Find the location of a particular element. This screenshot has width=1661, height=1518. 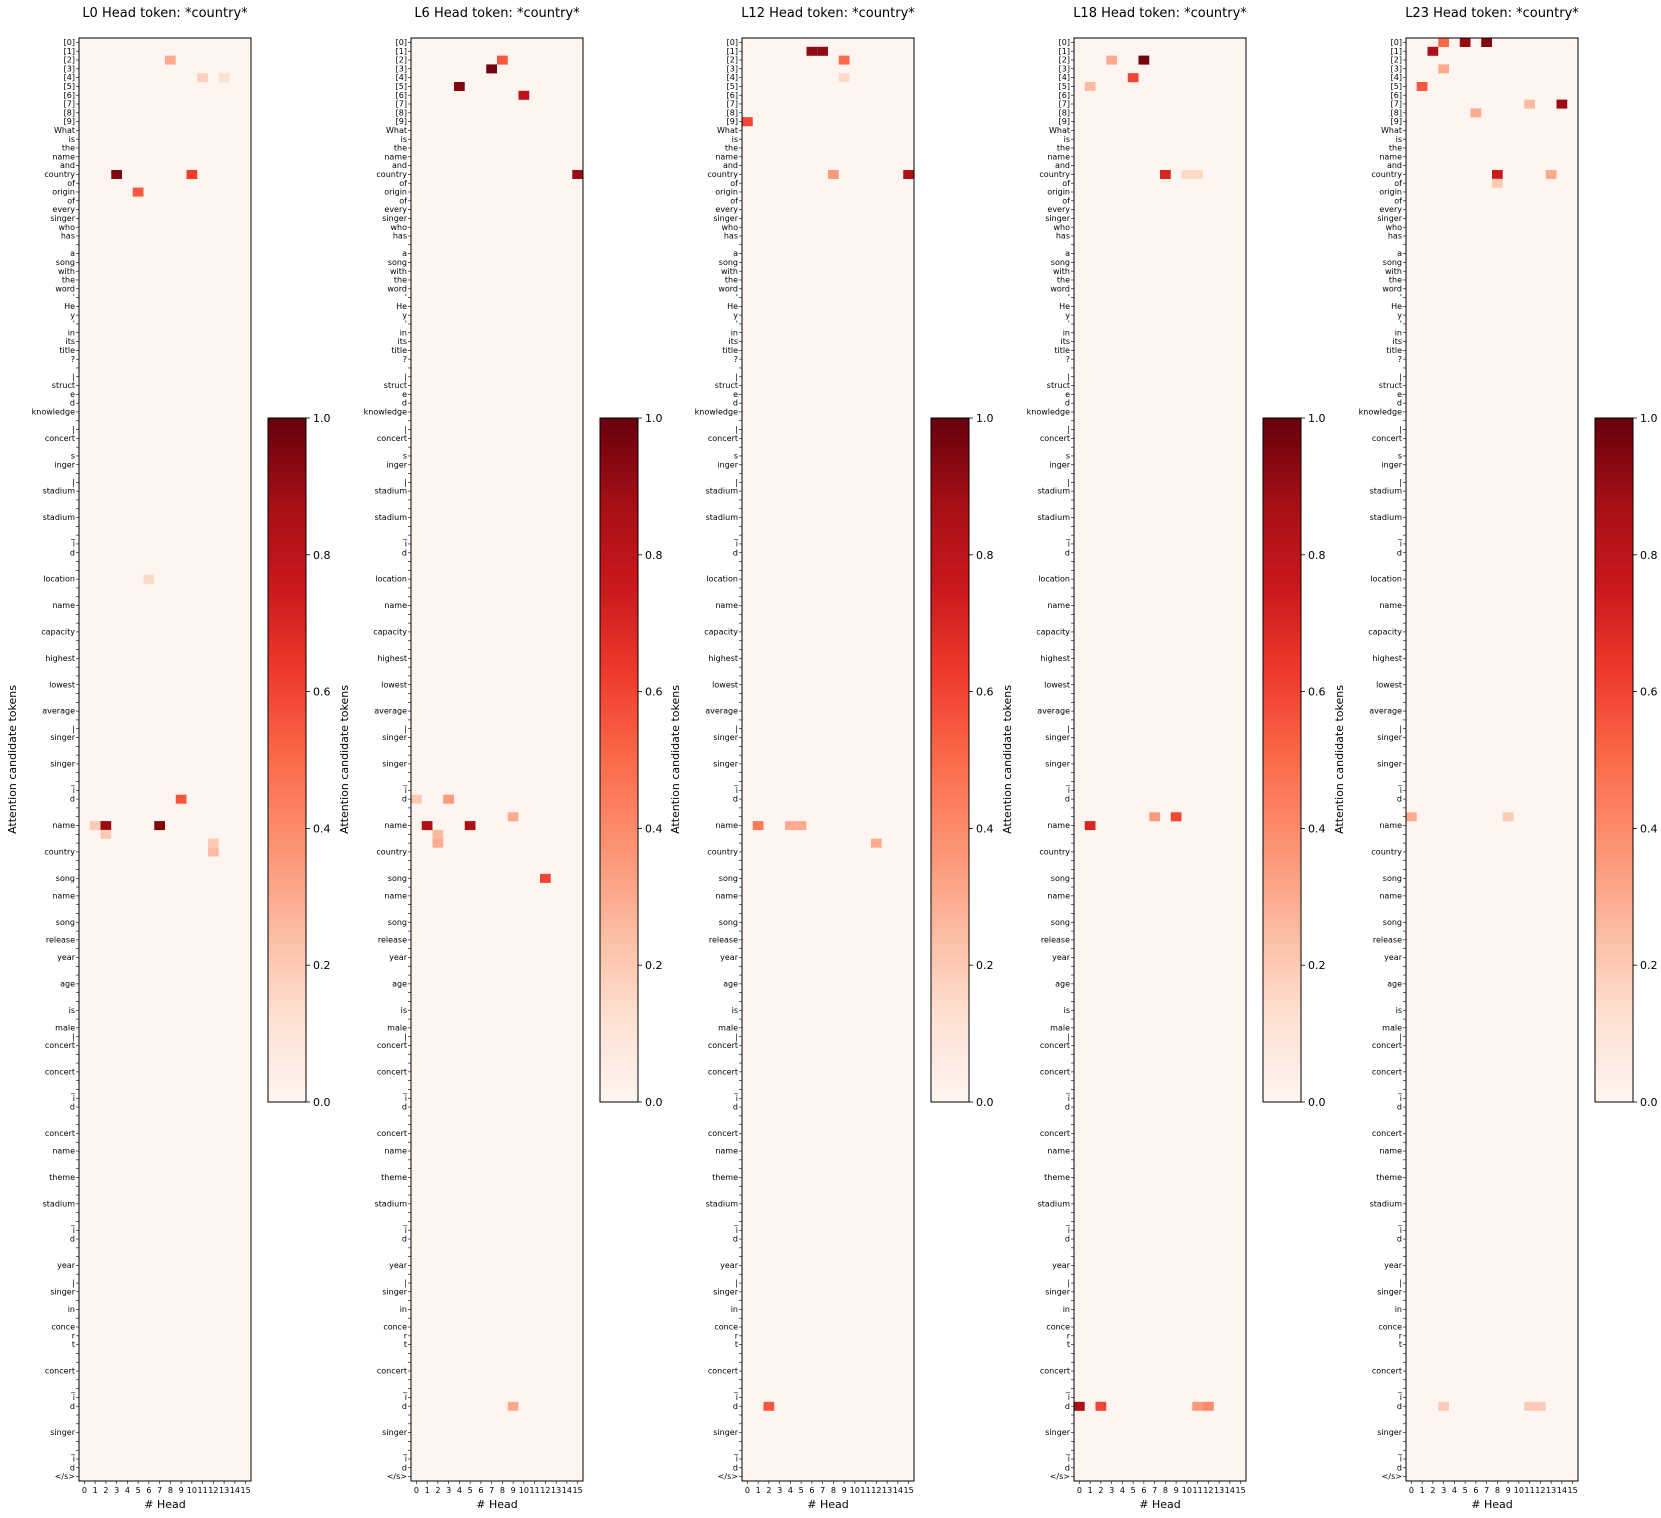

x-tick-label: 2 is located at coordinates (105, 1490).